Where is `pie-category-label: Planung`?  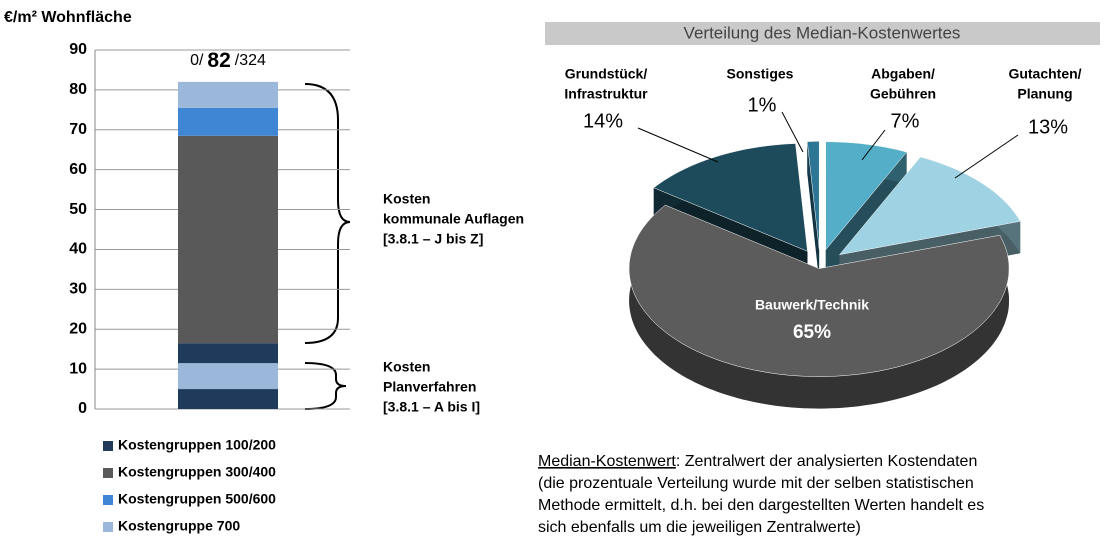
pie-category-label: Planung is located at coordinates (1044, 94).